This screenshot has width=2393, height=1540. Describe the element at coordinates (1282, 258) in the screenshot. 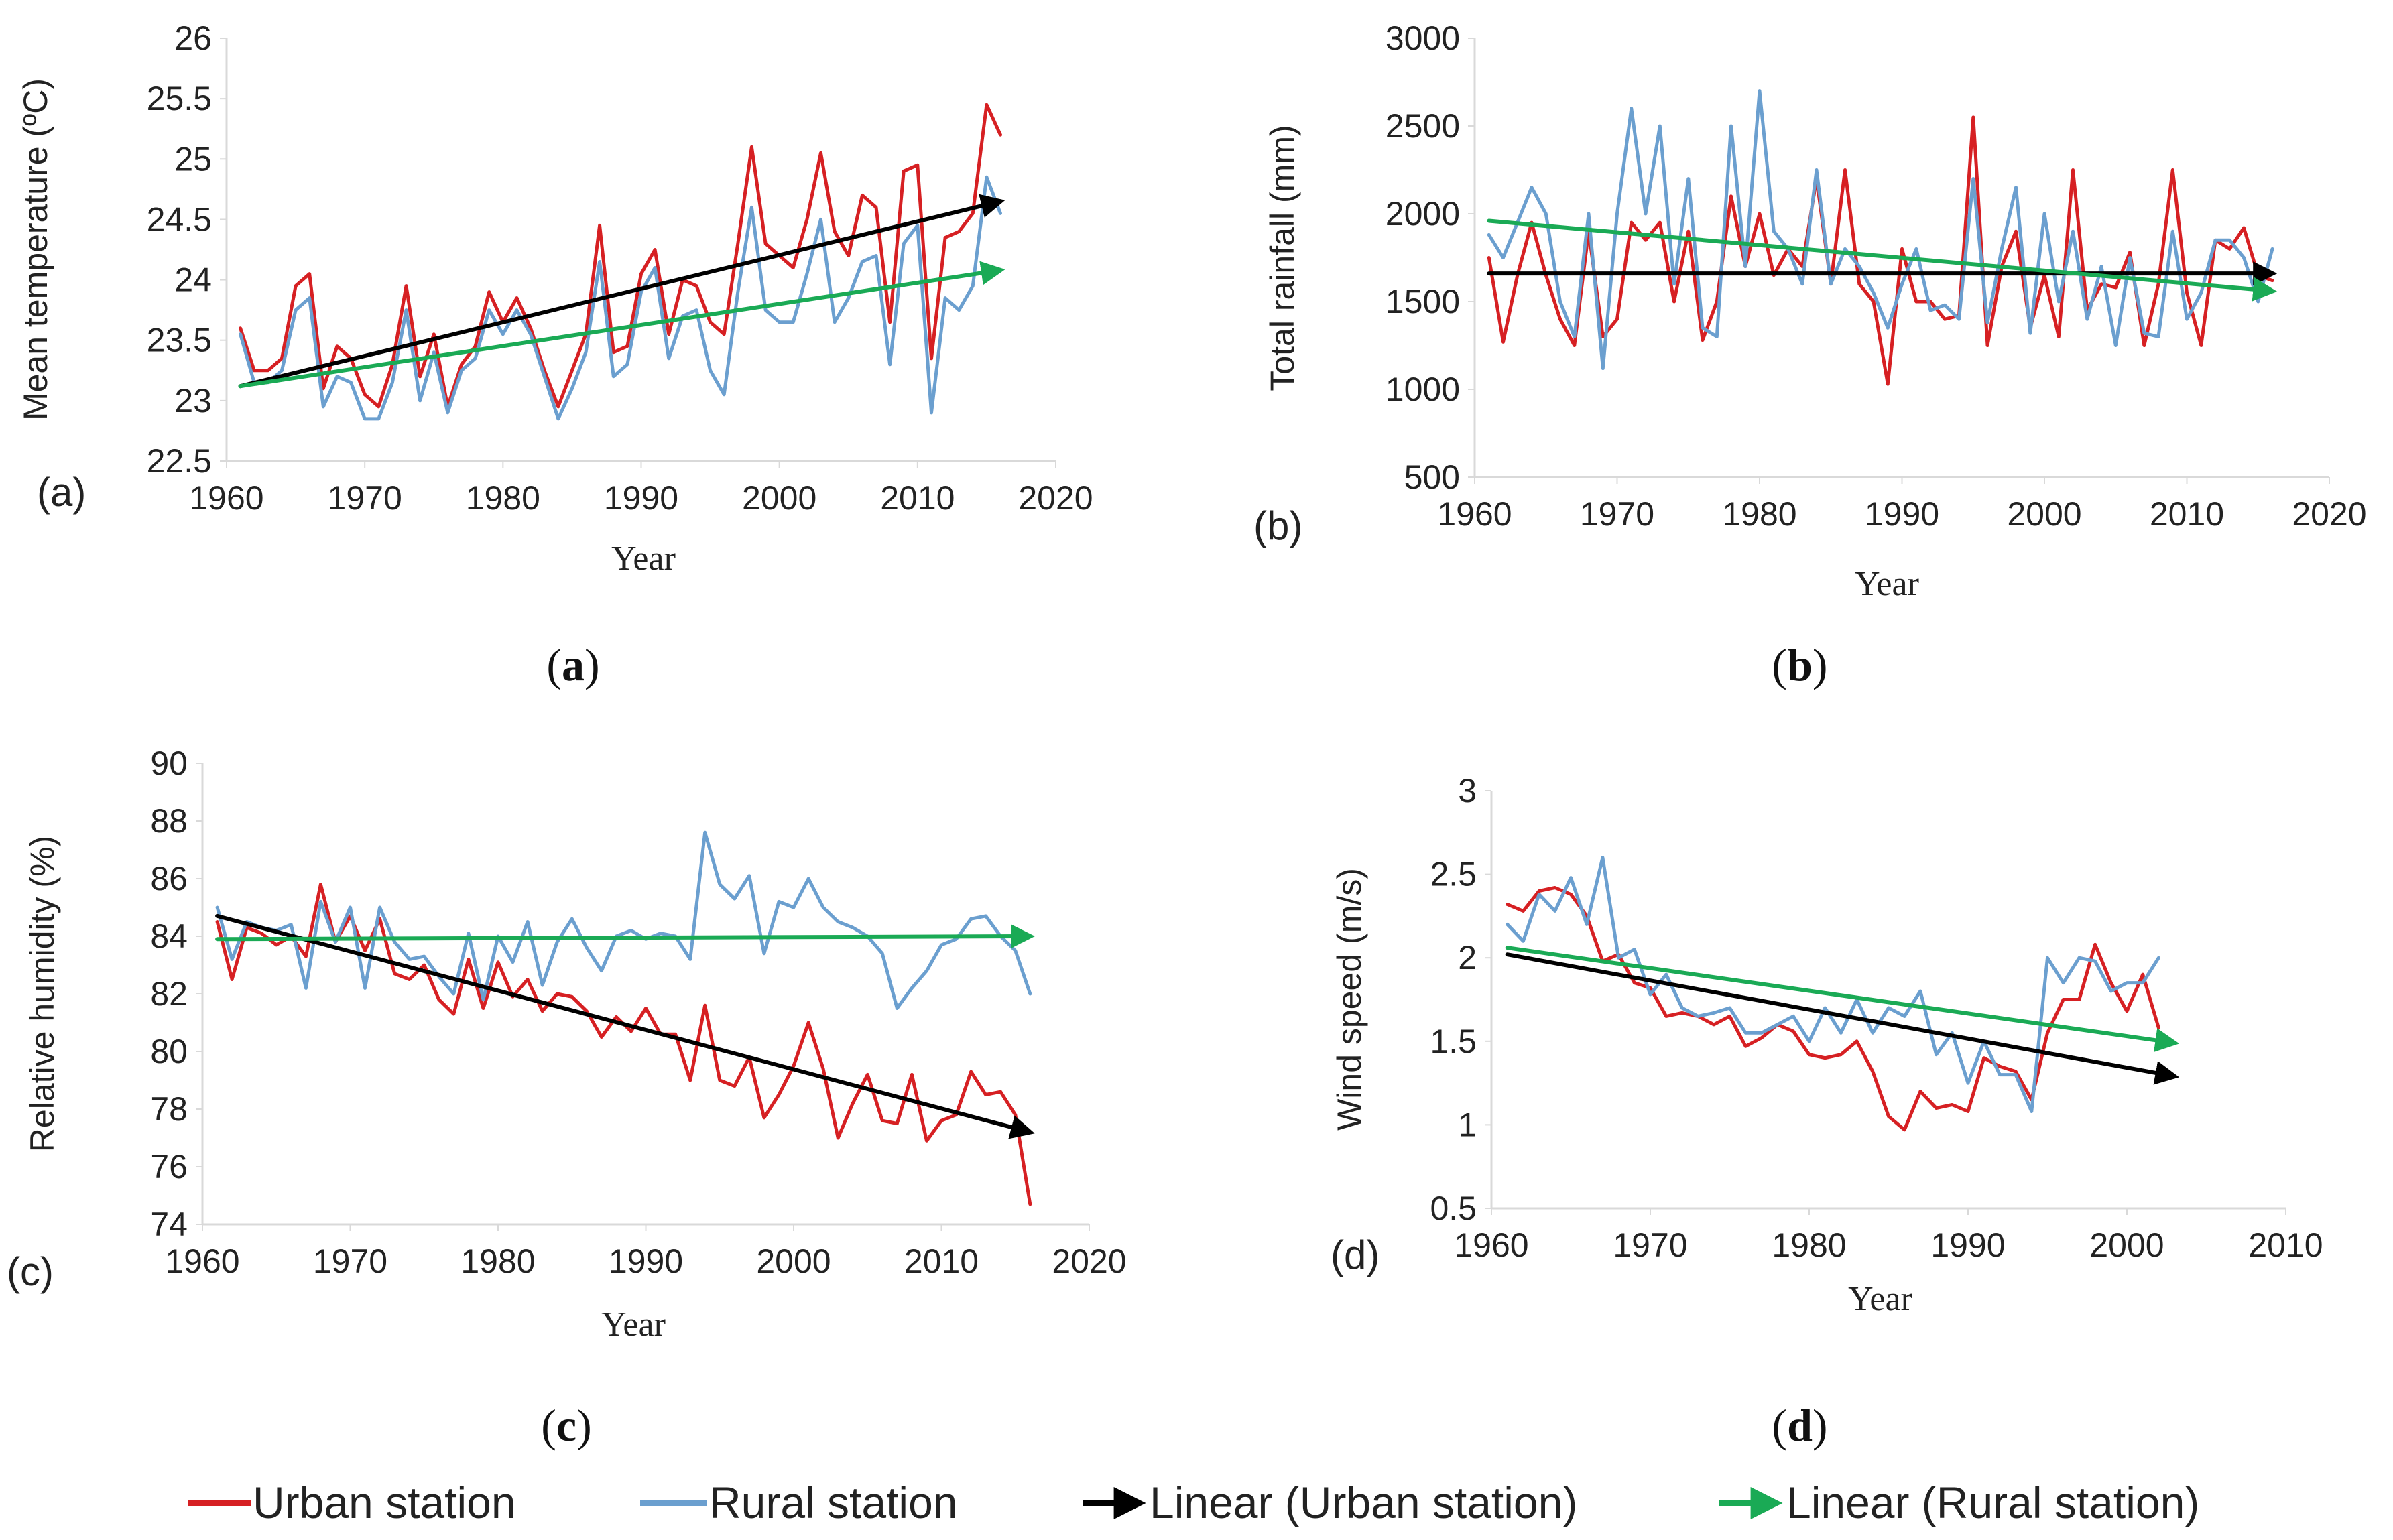

I see `y-axis-title: Total rainfall (mm)` at that location.